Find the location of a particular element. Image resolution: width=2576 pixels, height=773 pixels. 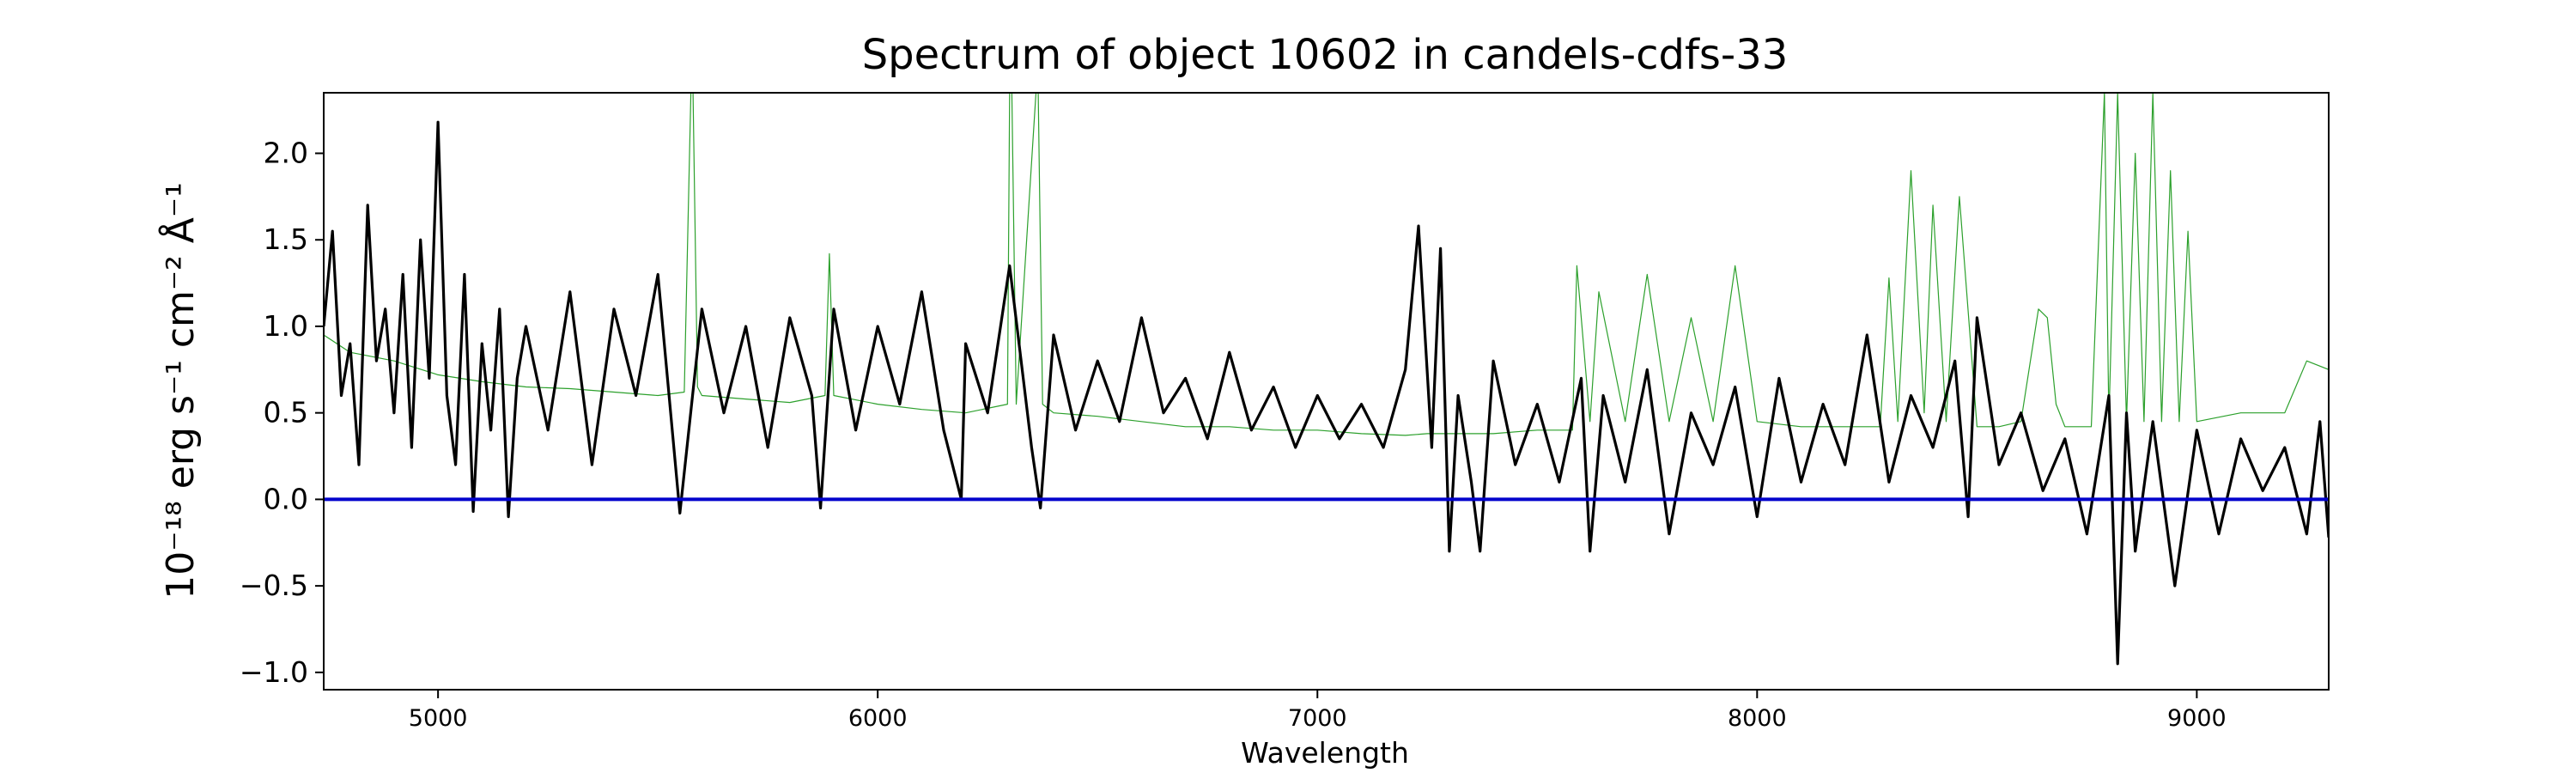

y-tick-label: 0.0 is located at coordinates (286, 498).